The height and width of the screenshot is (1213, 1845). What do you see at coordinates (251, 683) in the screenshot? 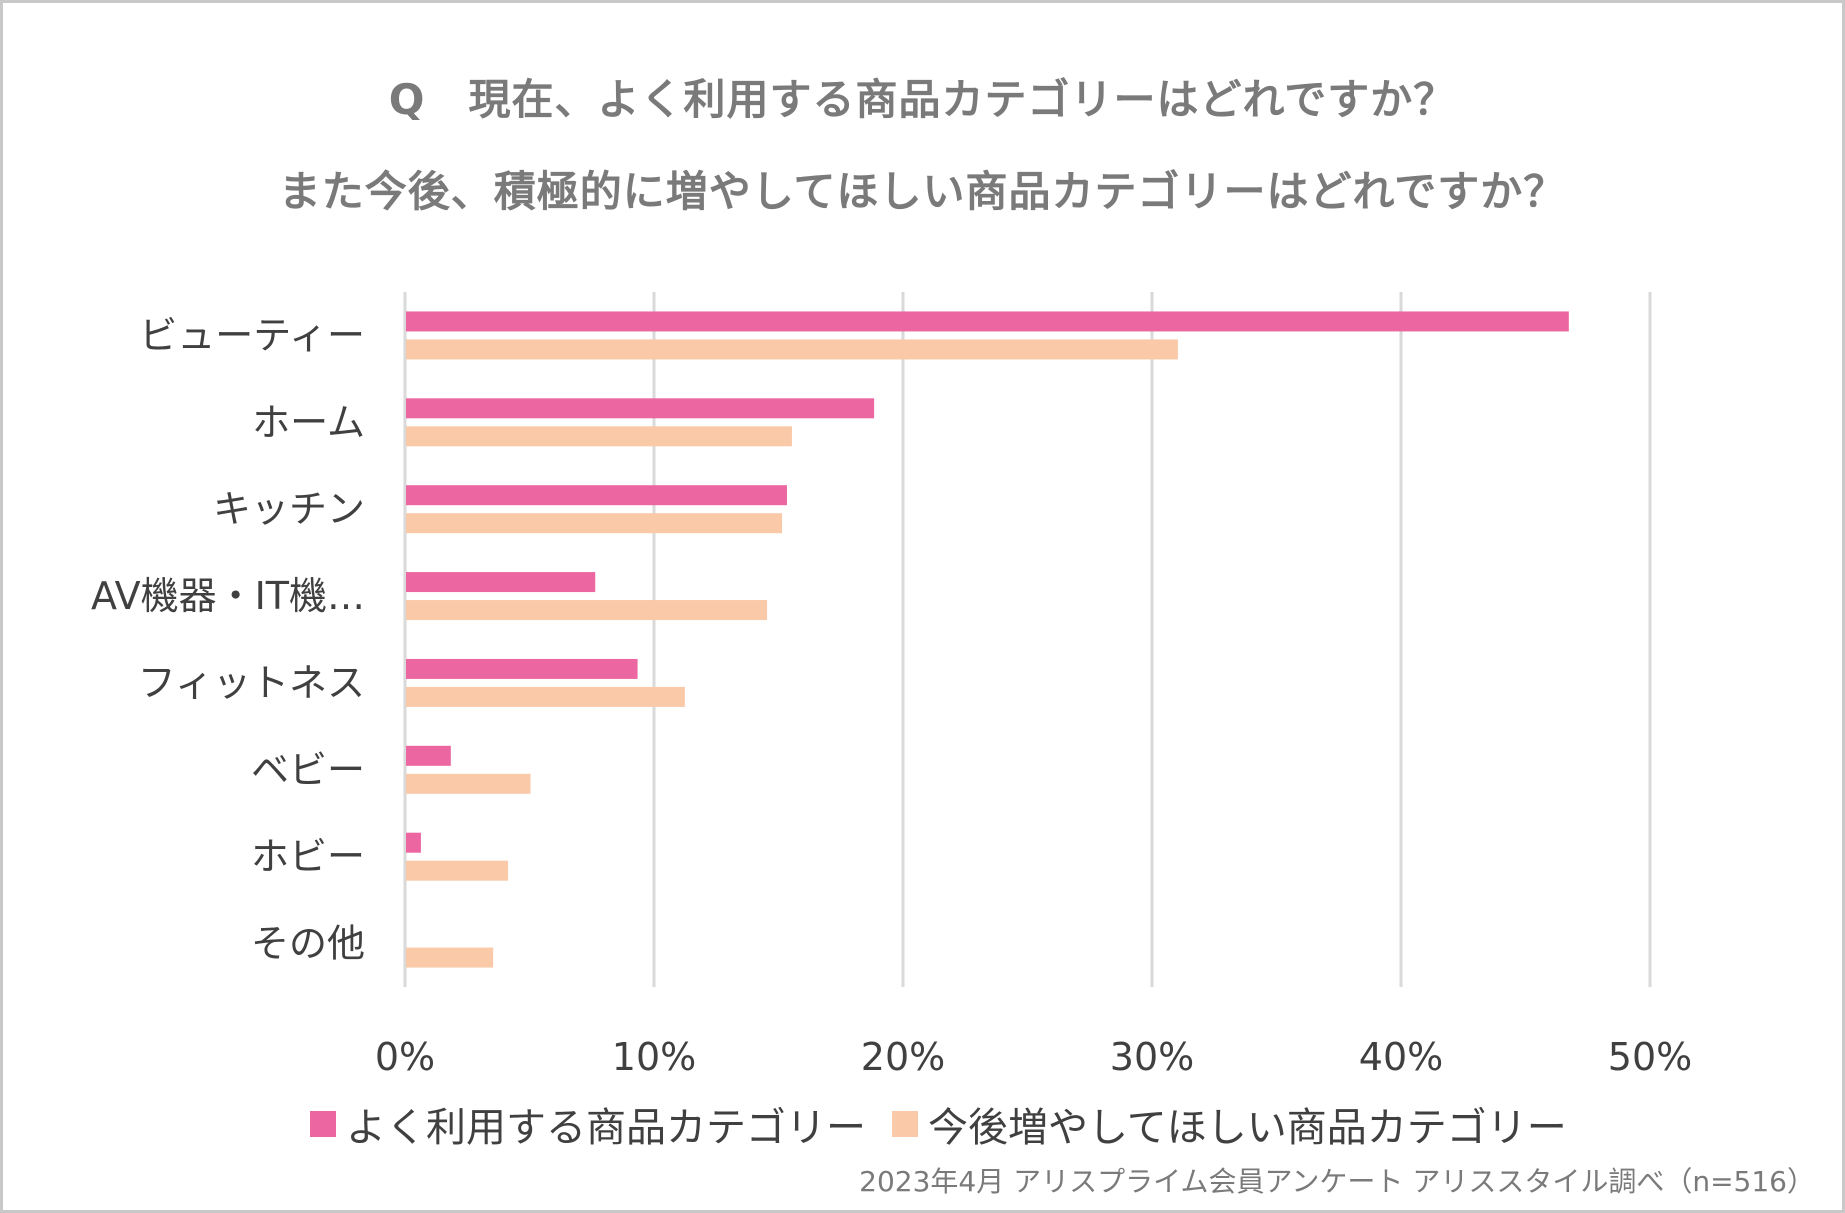
I see `category-label: フィットネス` at bounding box center [251, 683].